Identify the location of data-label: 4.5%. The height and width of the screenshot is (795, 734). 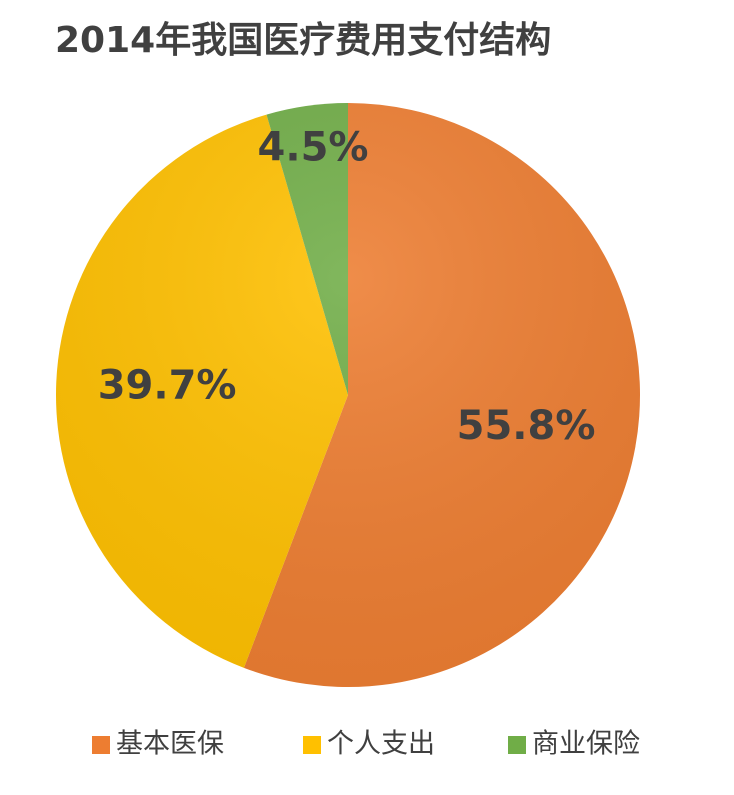
(313, 147).